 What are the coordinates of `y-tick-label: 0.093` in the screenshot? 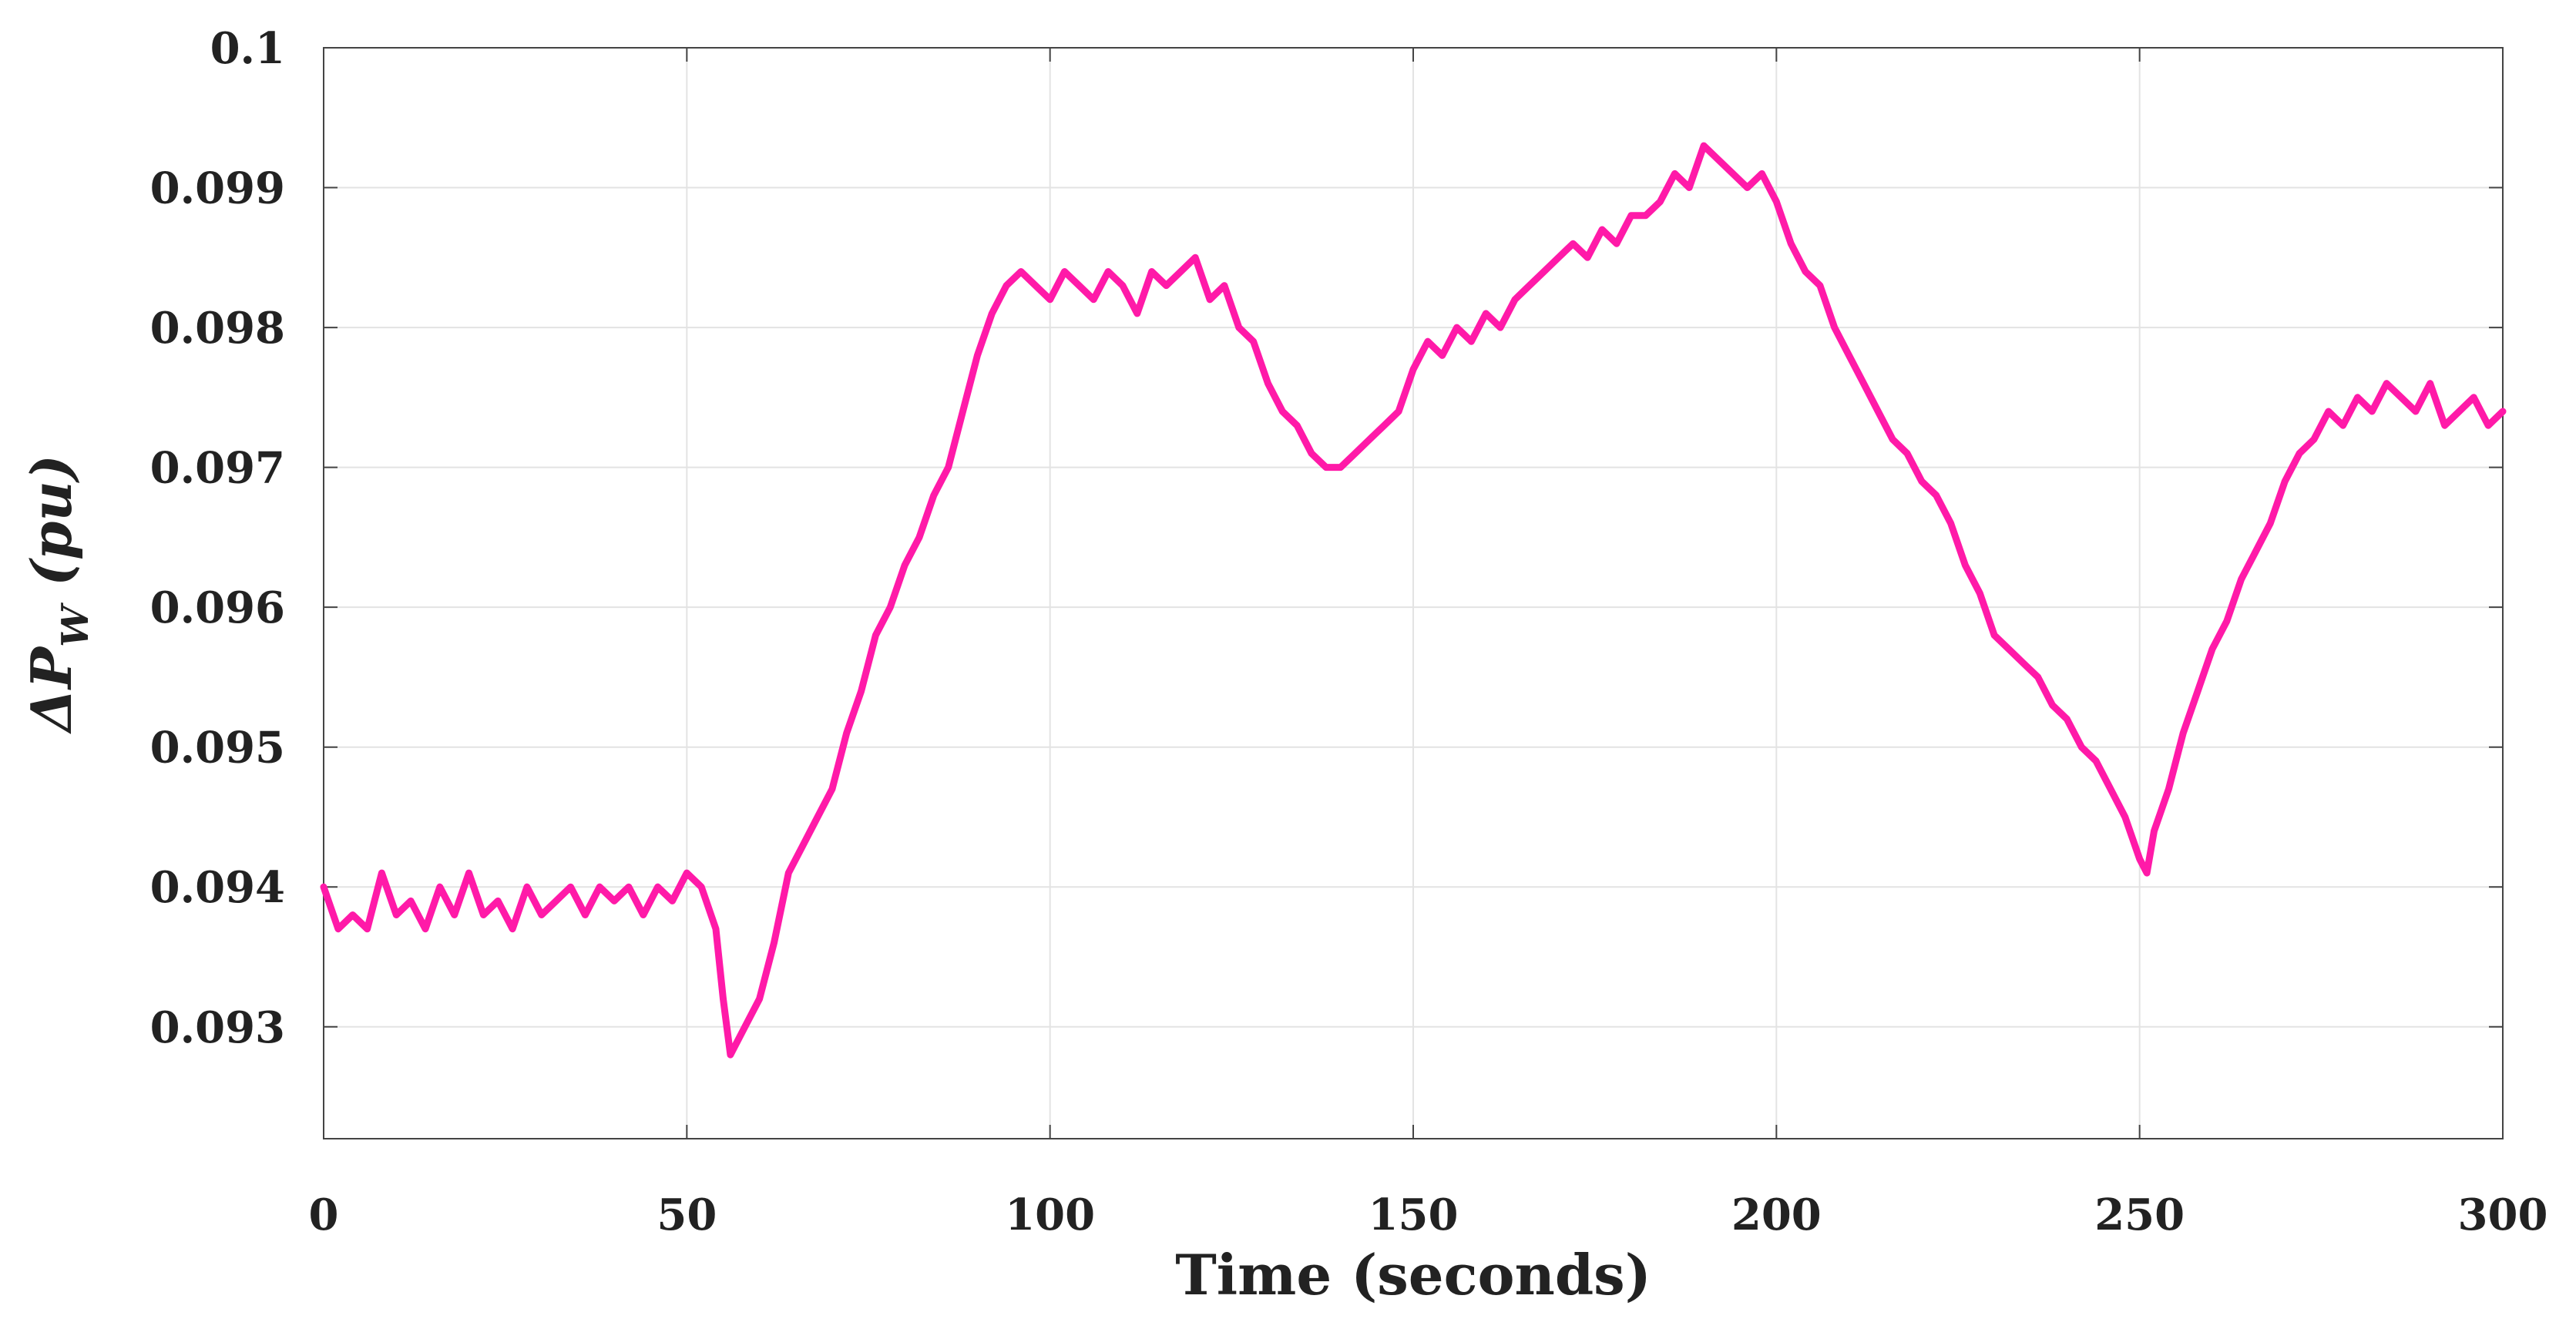 It's located at (217, 1027).